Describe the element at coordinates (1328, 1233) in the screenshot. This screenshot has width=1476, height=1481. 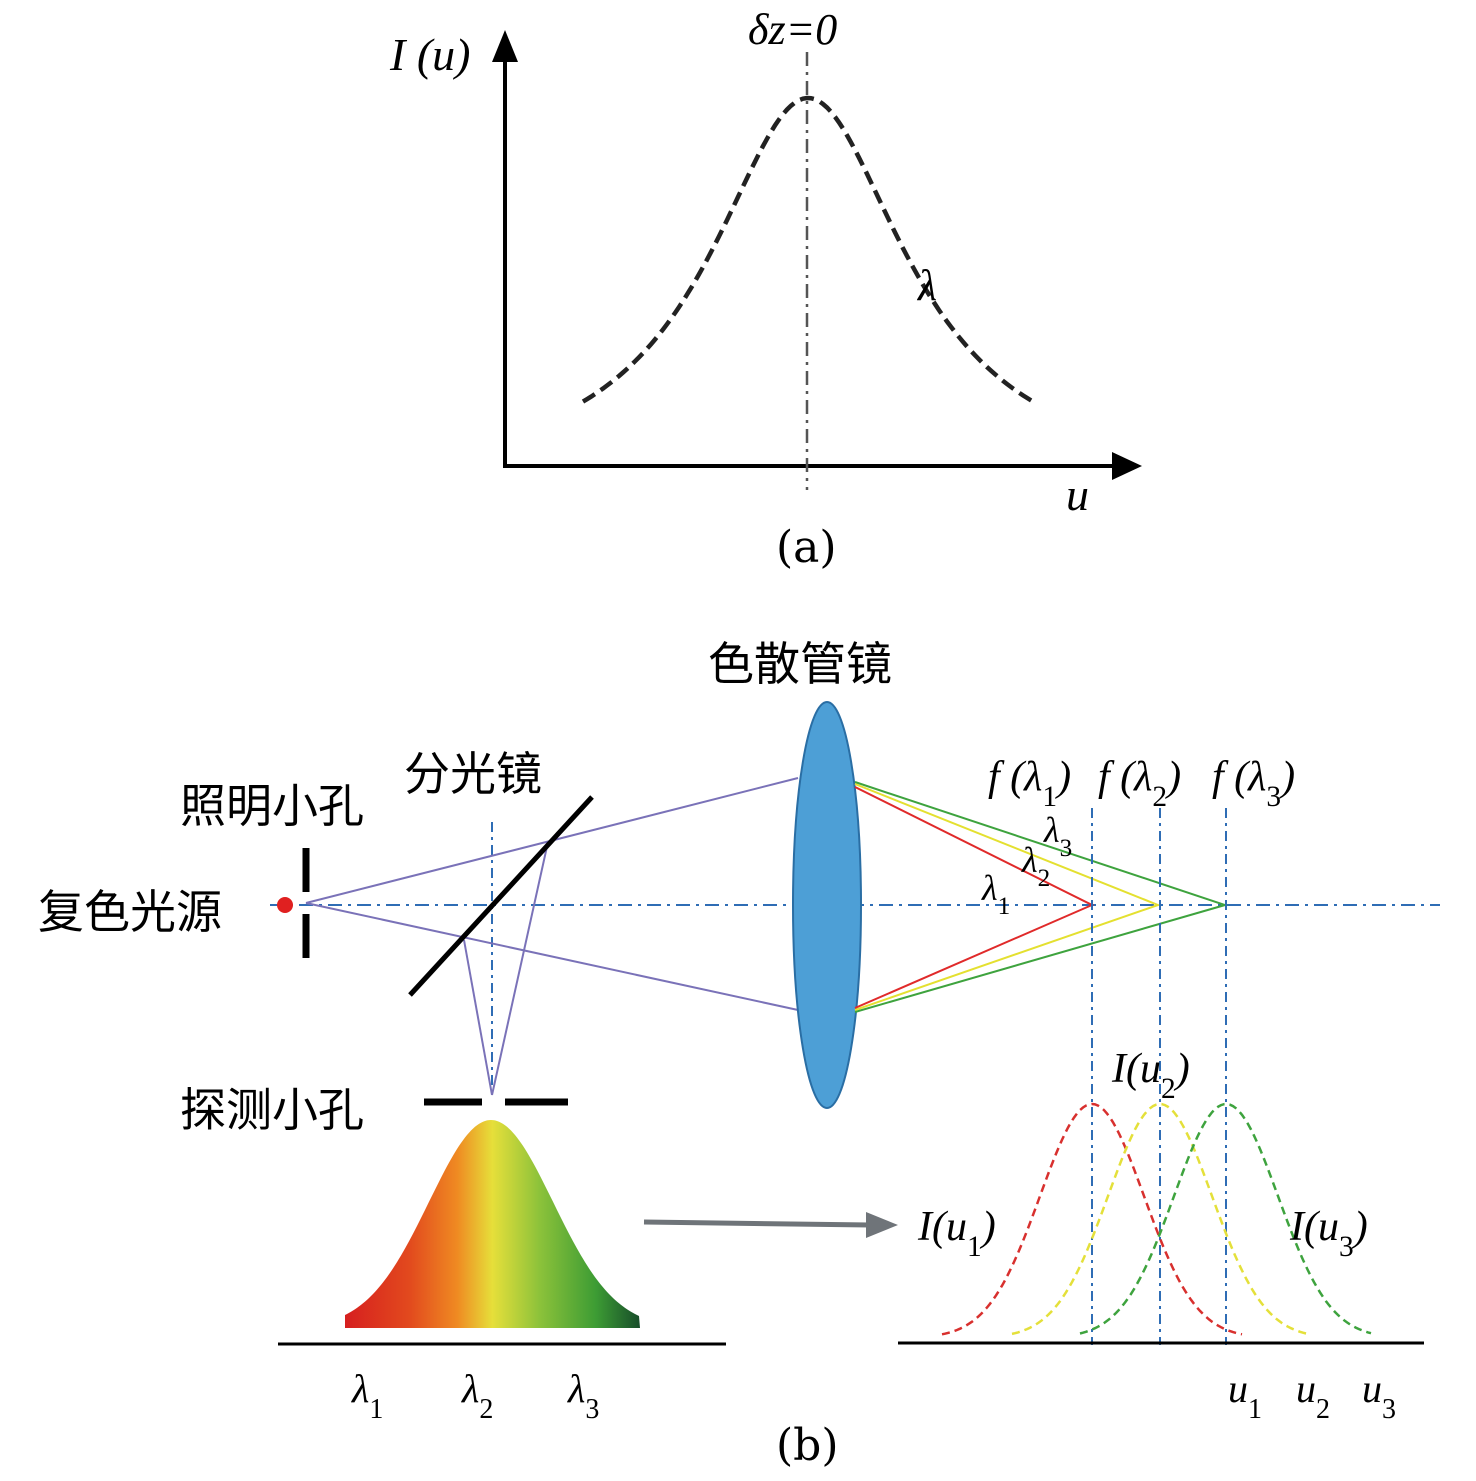
I see `response-label-3: I(u3)` at that location.